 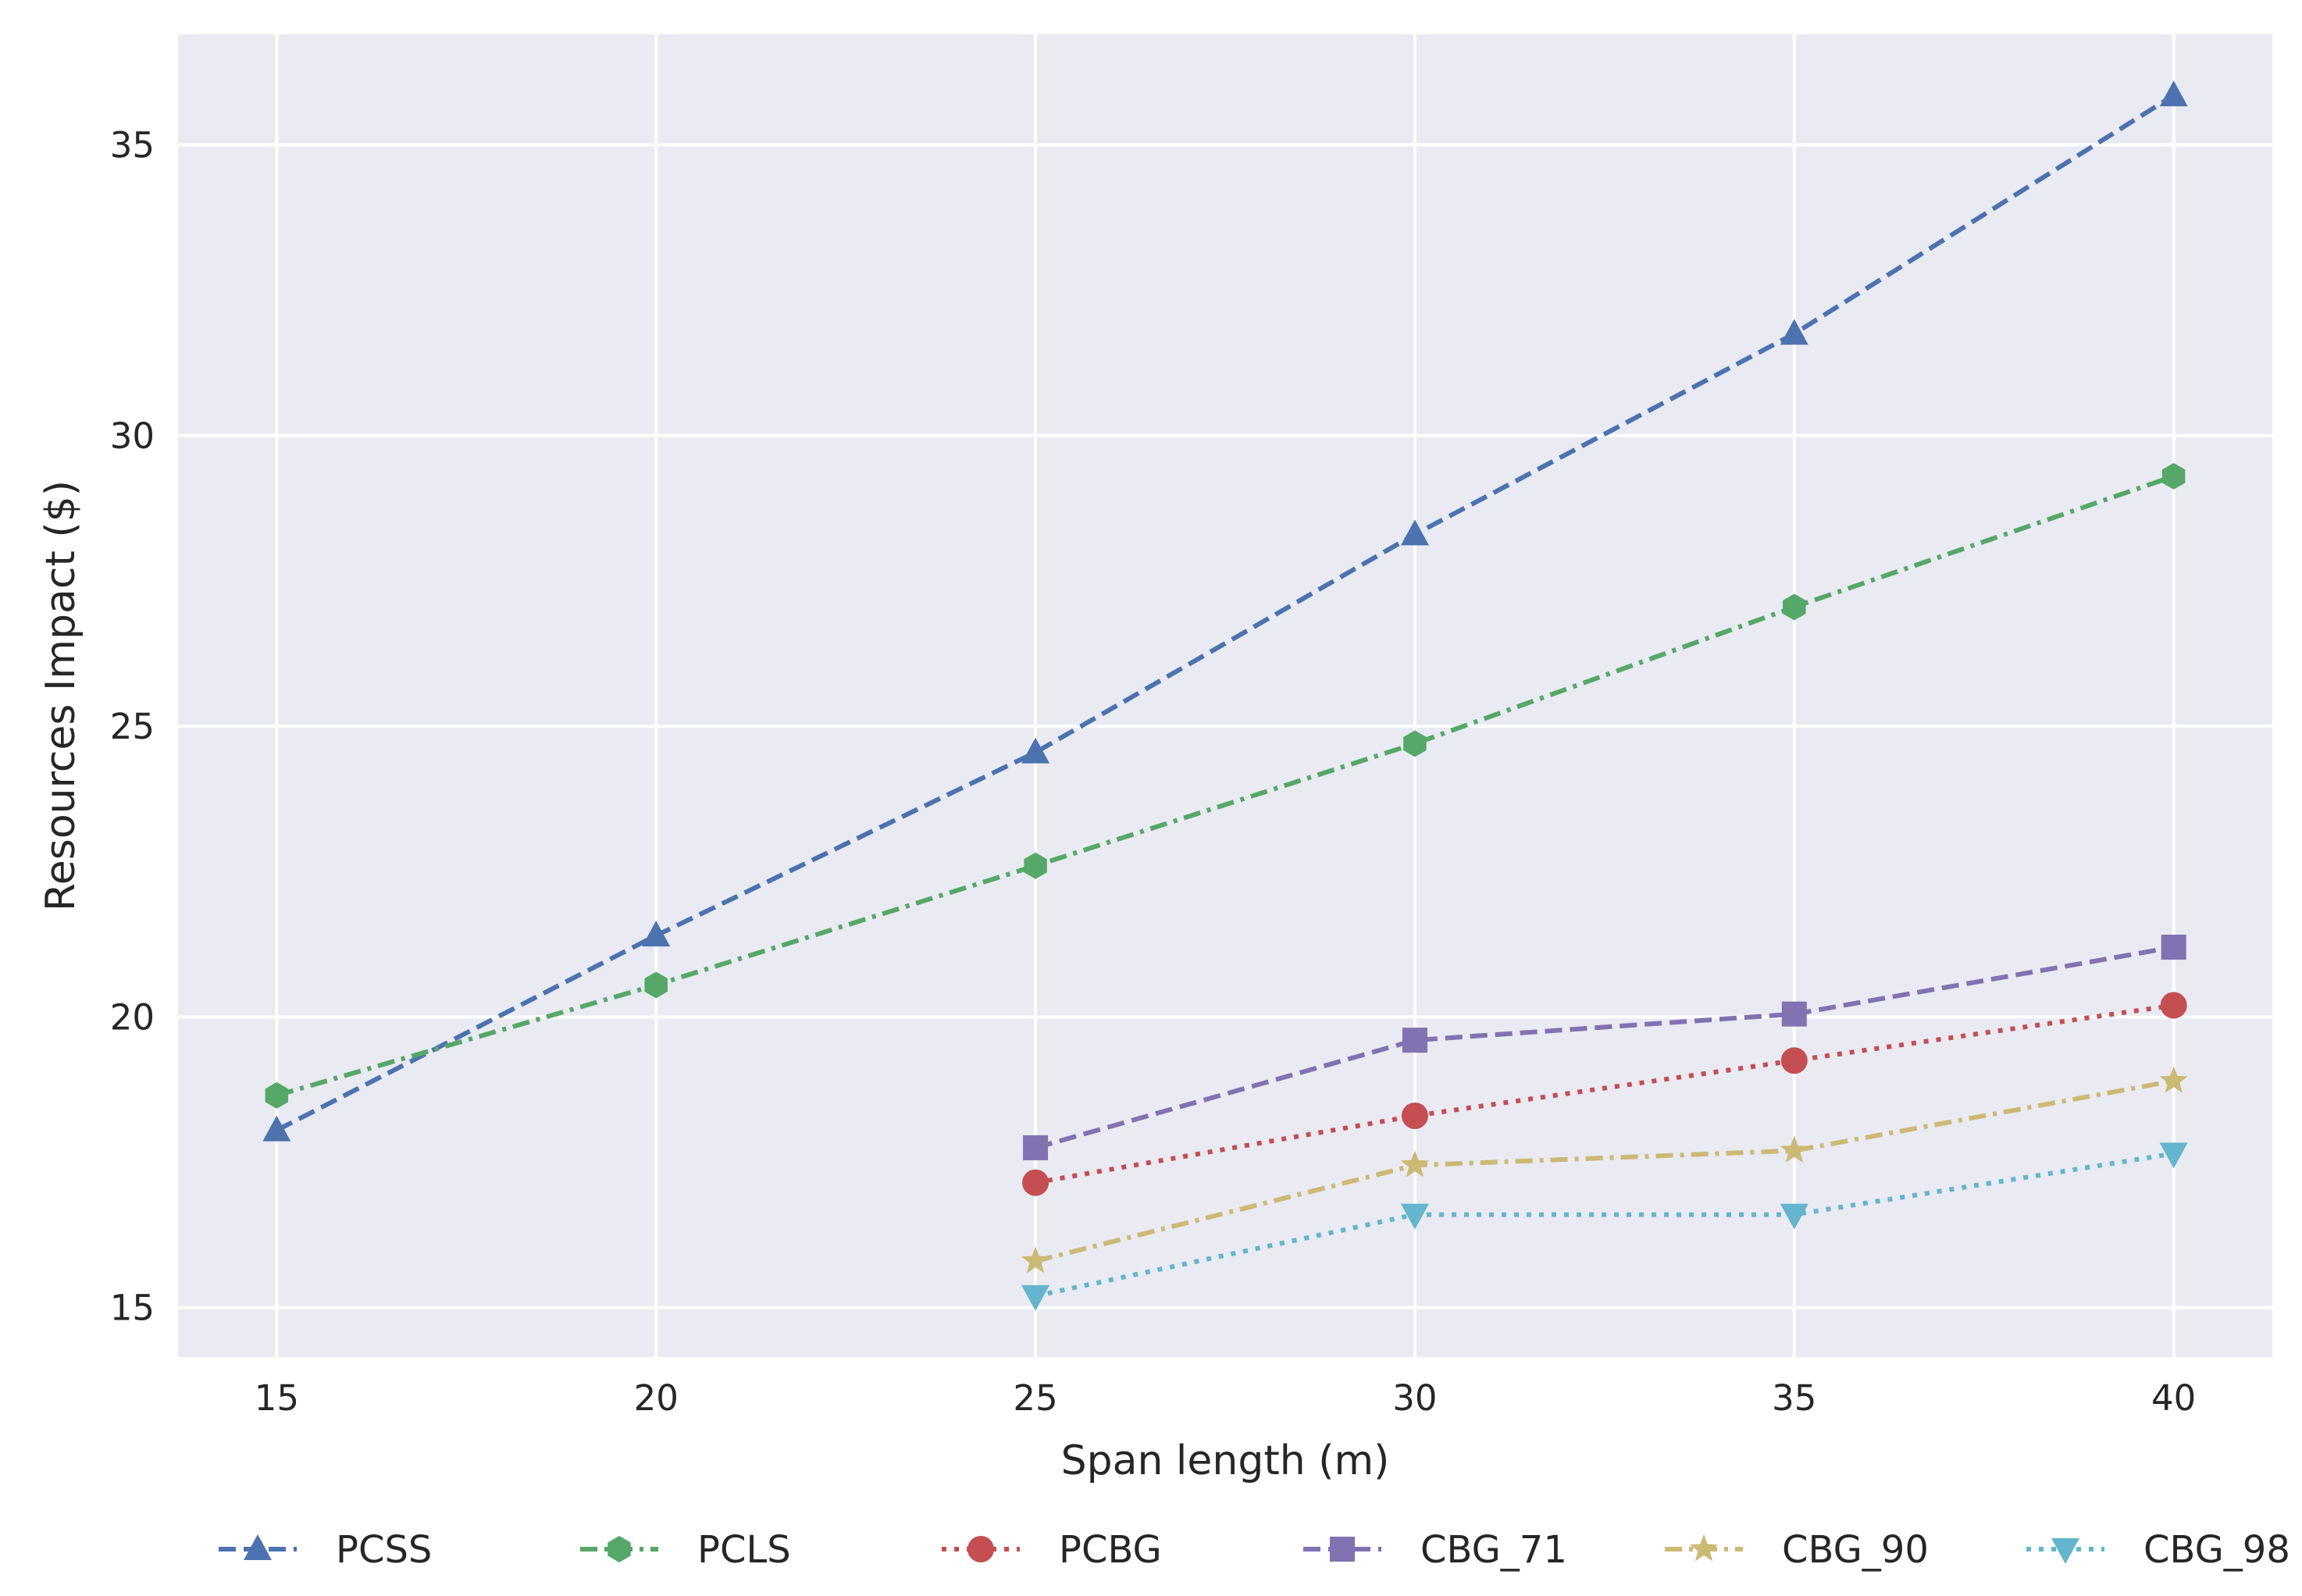 I want to click on x-tick-label: 35, so click(x=1794, y=1398).